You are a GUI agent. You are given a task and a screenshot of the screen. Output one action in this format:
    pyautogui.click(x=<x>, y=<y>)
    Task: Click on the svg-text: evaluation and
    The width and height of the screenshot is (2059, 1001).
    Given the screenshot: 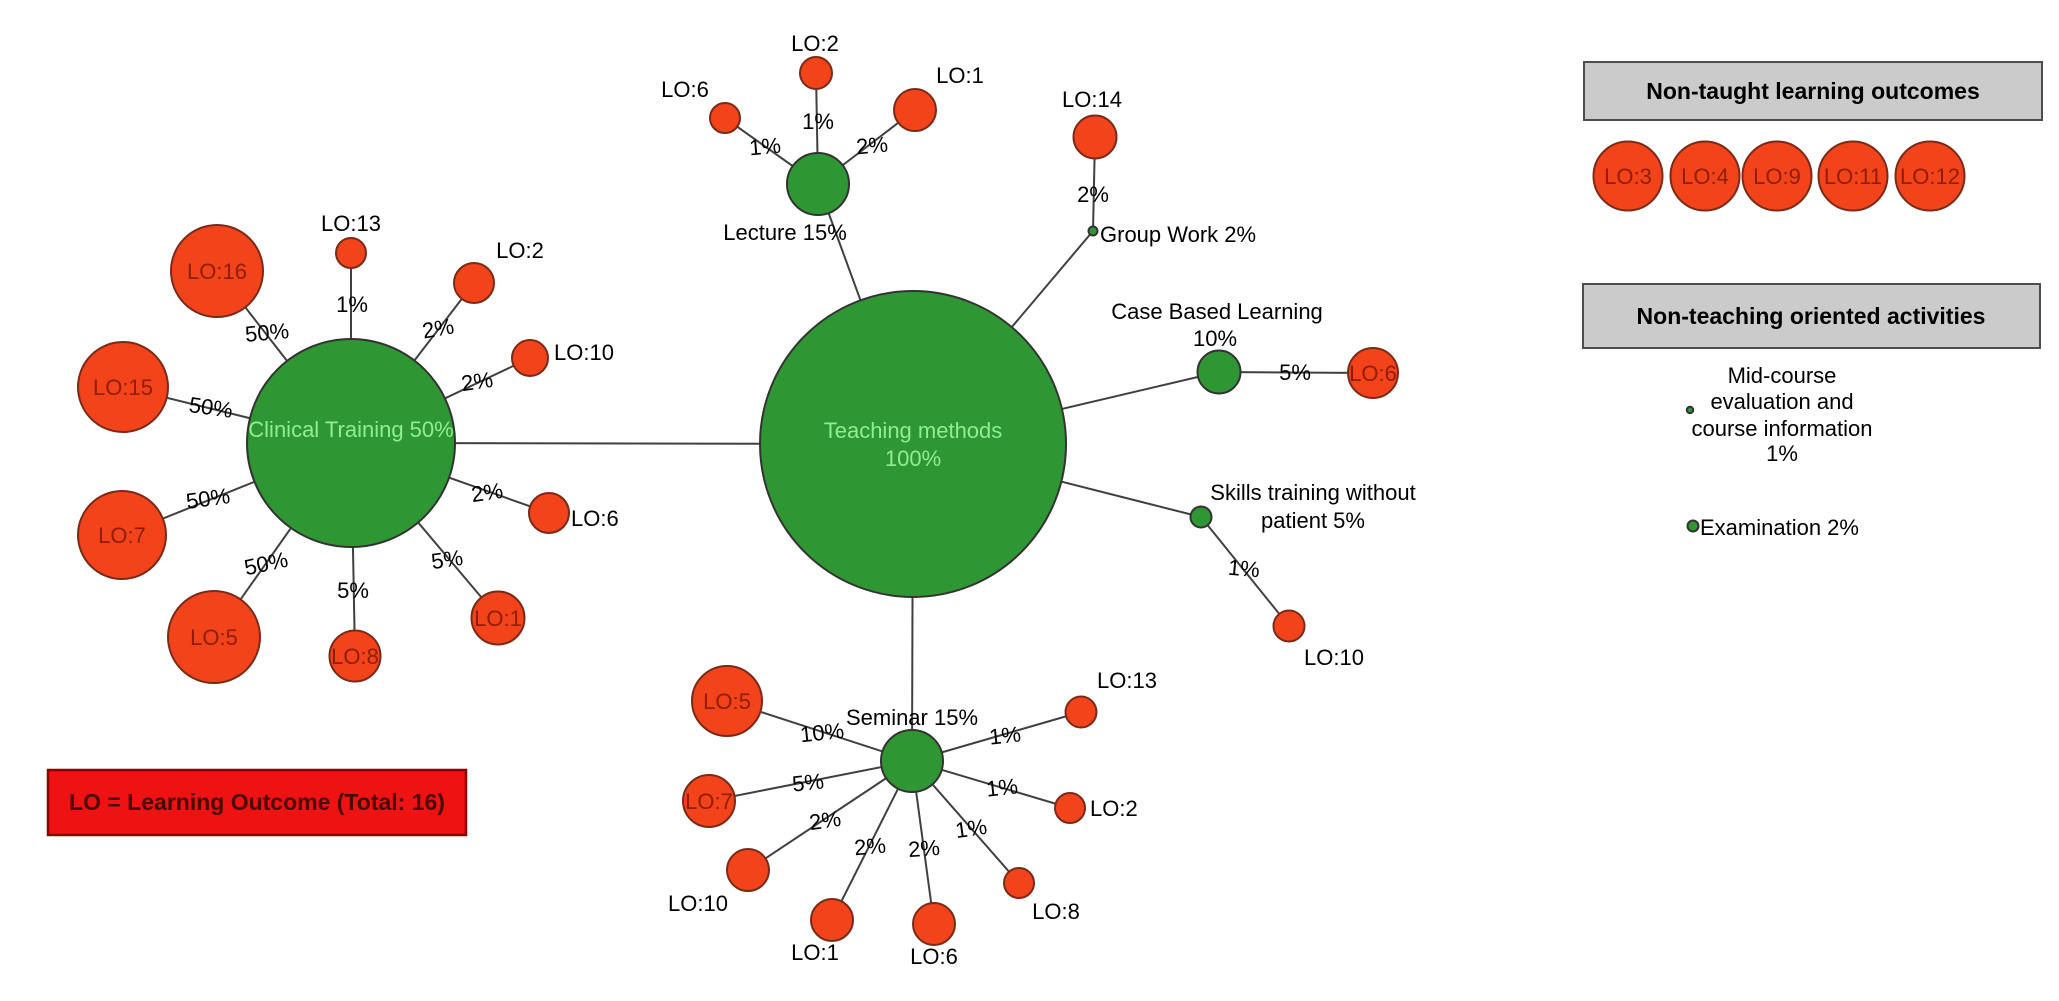 What is the action you would take?
    pyautogui.click(x=1781, y=401)
    